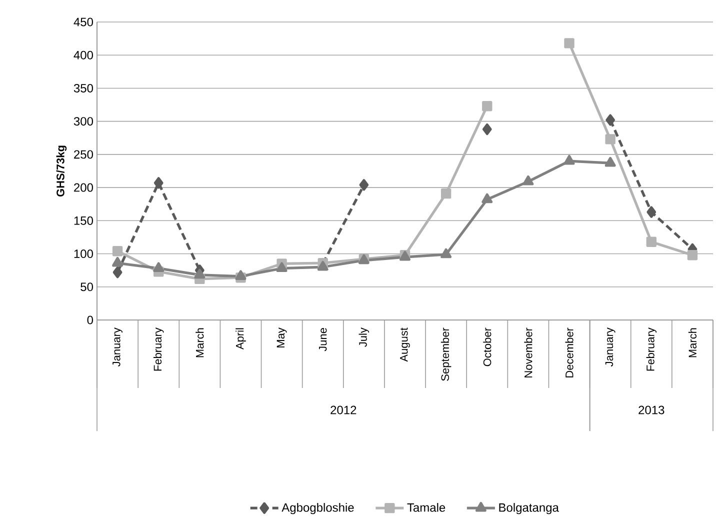 The height and width of the screenshot is (517, 716). I want to click on x-tick-label: June, so click(323, 340).